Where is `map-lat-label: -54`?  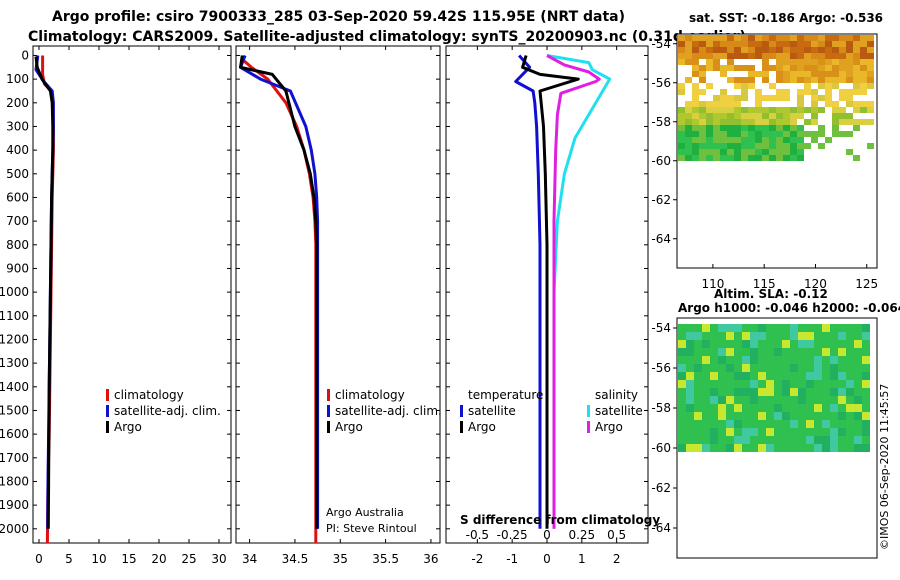 map-lat-label: -54 is located at coordinates (661, 328).